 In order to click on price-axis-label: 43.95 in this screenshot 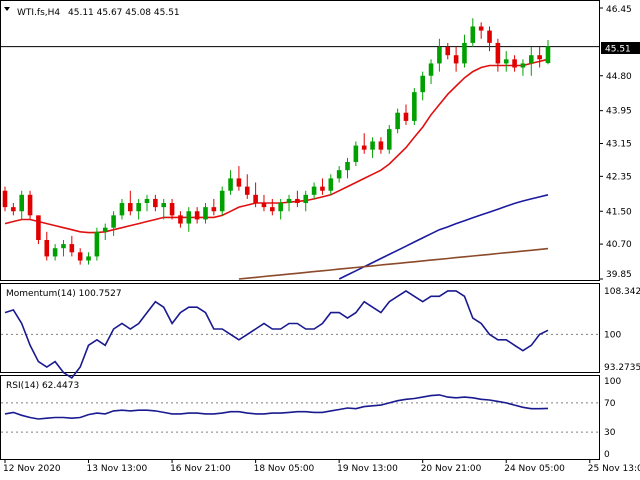, I will do `click(619, 112)`.